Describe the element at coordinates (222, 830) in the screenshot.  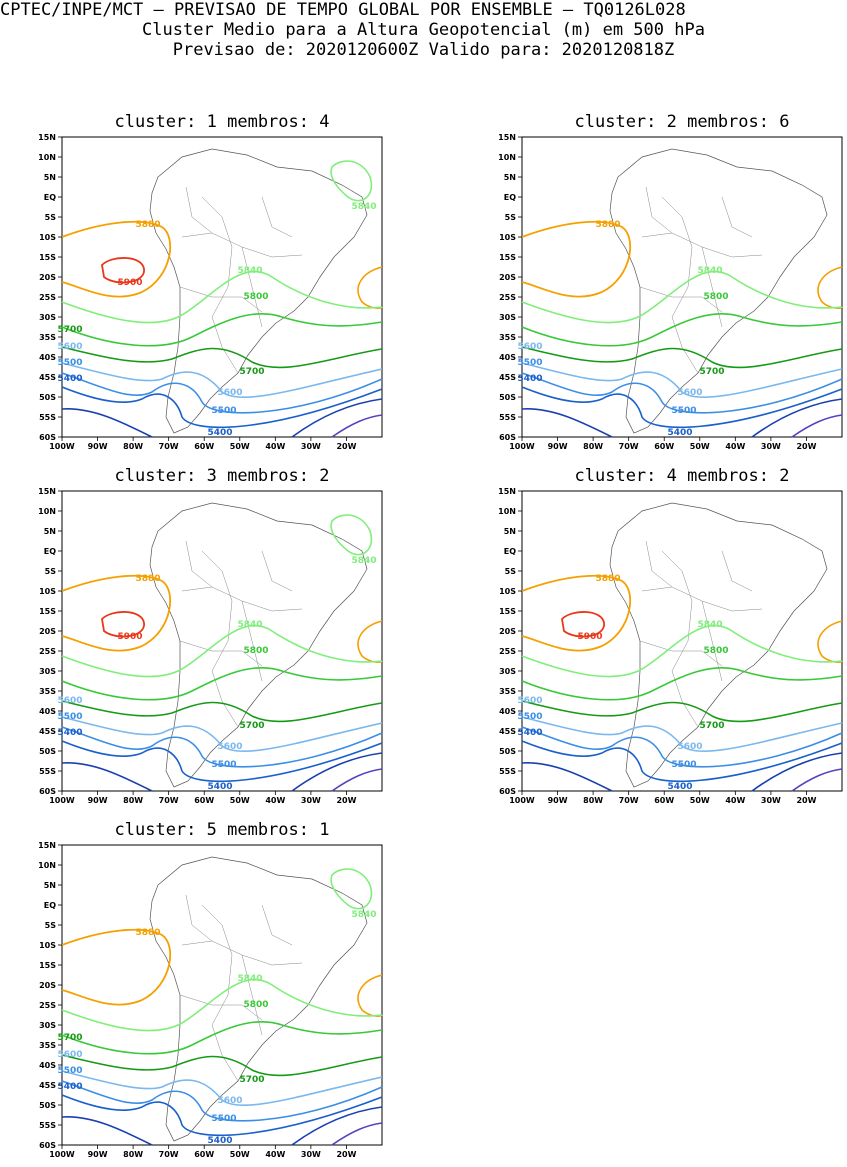
I see `panel-title: cluster: 5 membros: 1` at that location.